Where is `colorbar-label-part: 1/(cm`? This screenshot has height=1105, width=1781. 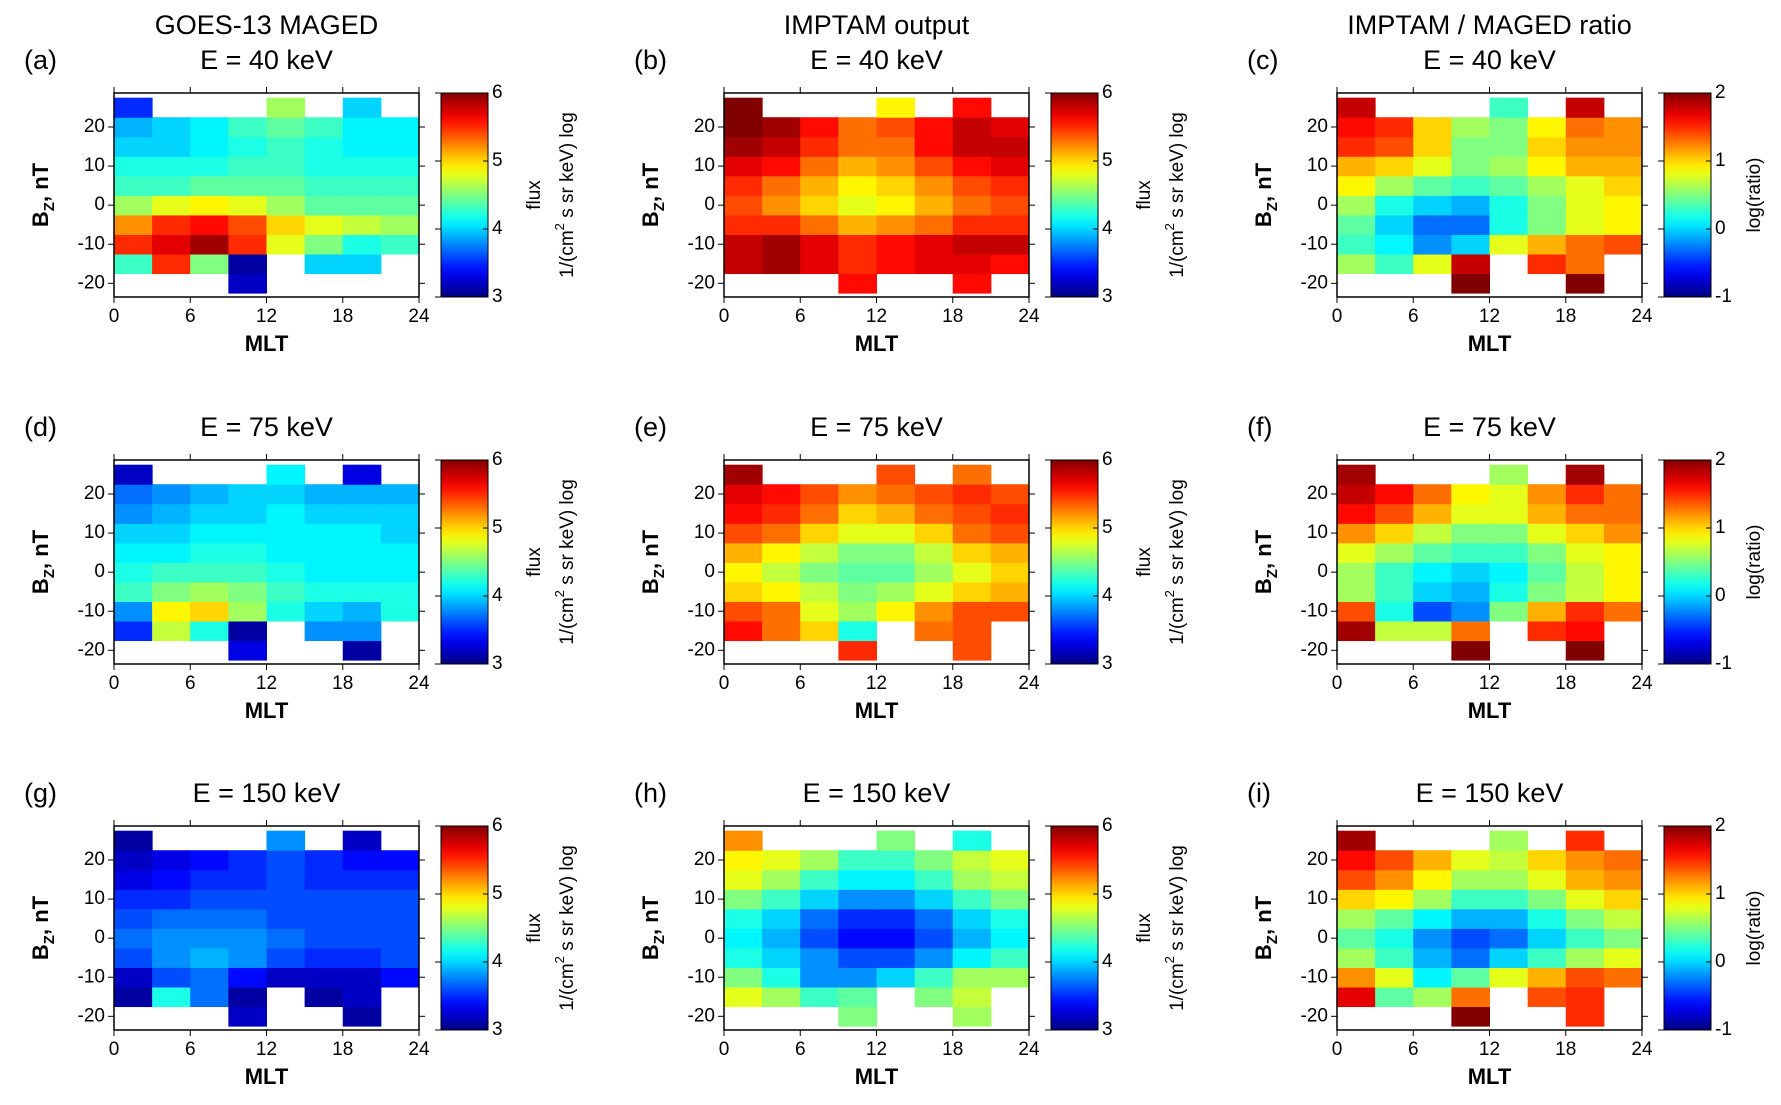
colorbar-label-part: 1/(cm is located at coordinates (1177, 987).